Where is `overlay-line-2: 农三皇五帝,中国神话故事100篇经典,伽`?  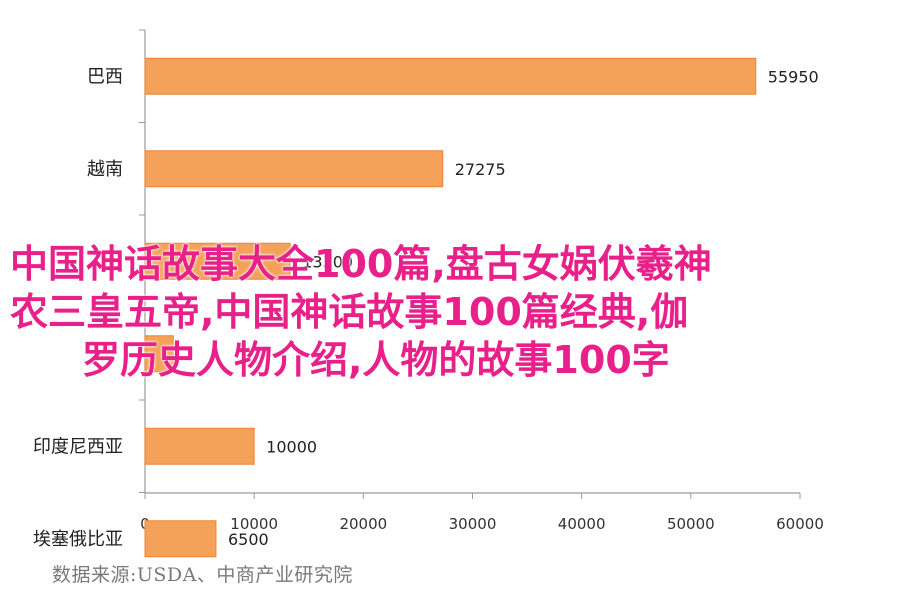
overlay-line-2: 农三皇五帝,中国神话故事100篇经典,伽 is located at coordinates (349, 312).